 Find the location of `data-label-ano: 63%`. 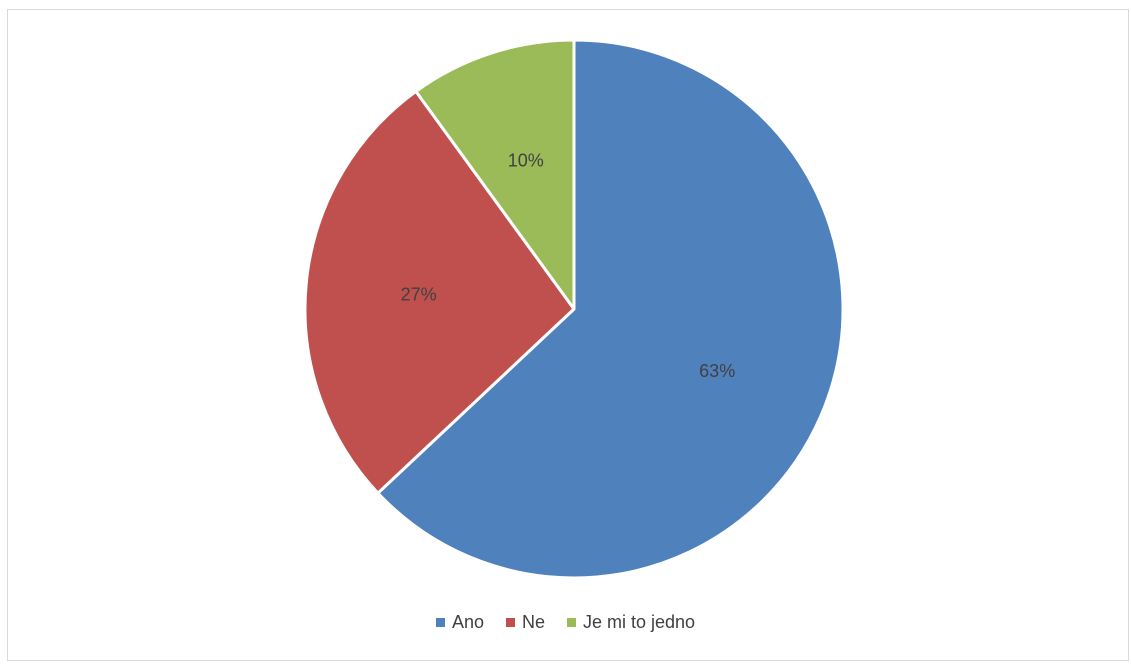

data-label-ano: 63% is located at coordinates (717, 371).